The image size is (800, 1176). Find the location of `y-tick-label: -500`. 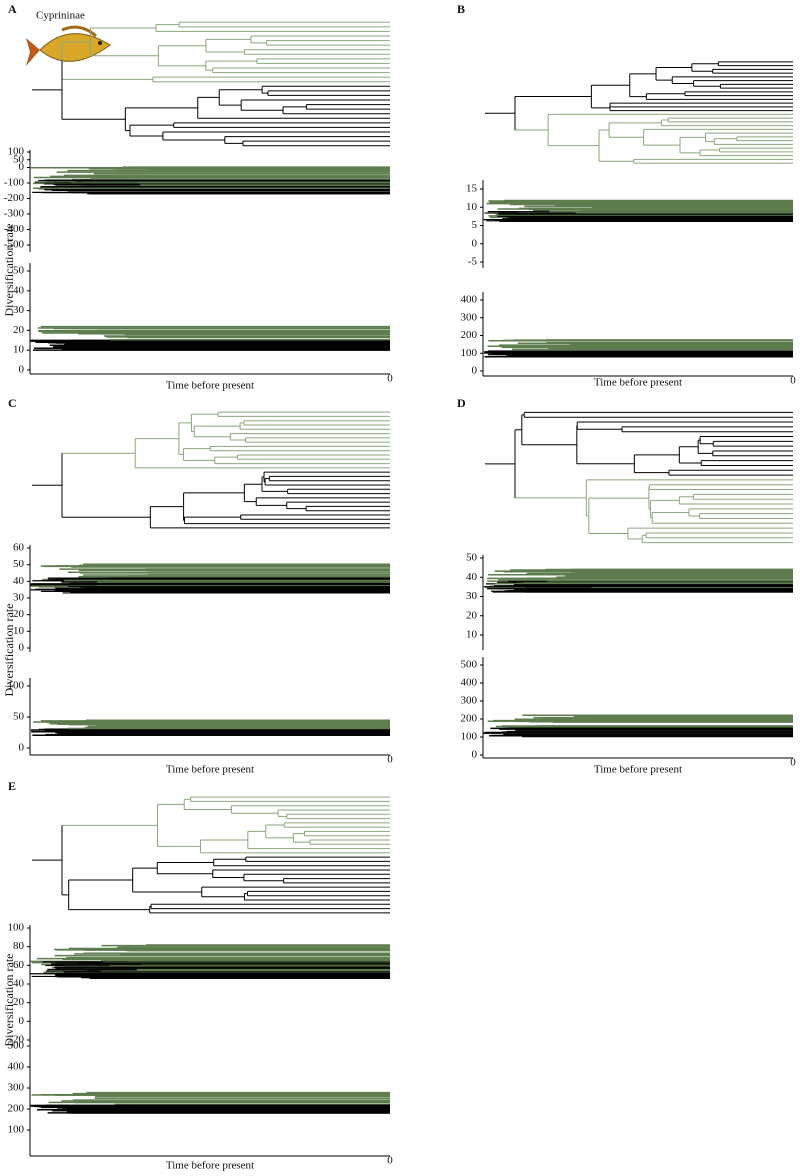

y-tick-label: -500 is located at coordinates (14, 245).